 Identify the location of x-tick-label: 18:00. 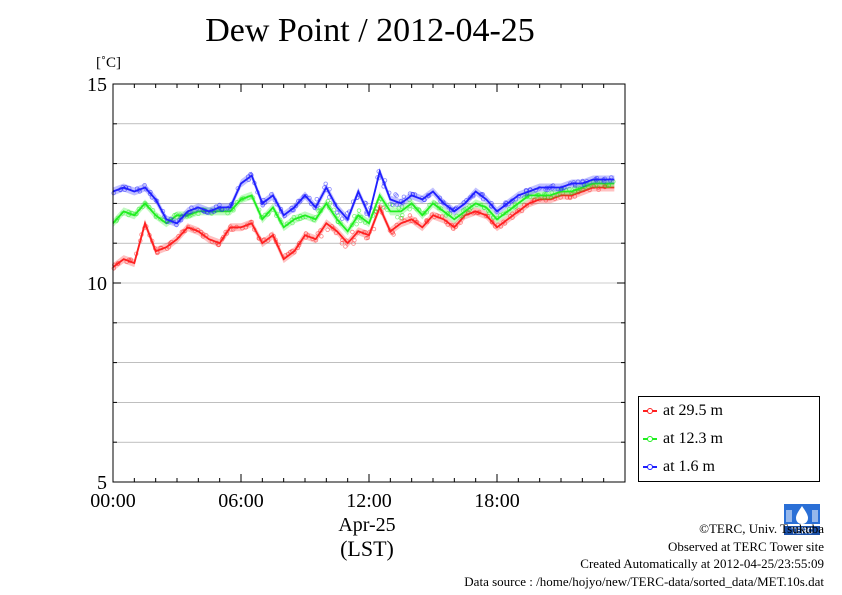
(497, 501).